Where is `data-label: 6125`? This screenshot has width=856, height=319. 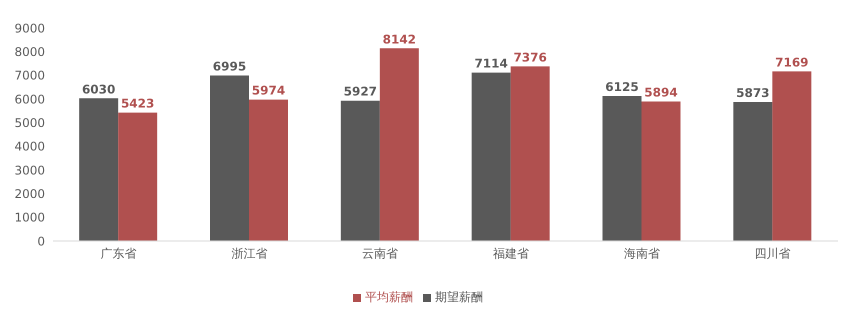
data-label: 6125 is located at coordinates (622, 87).